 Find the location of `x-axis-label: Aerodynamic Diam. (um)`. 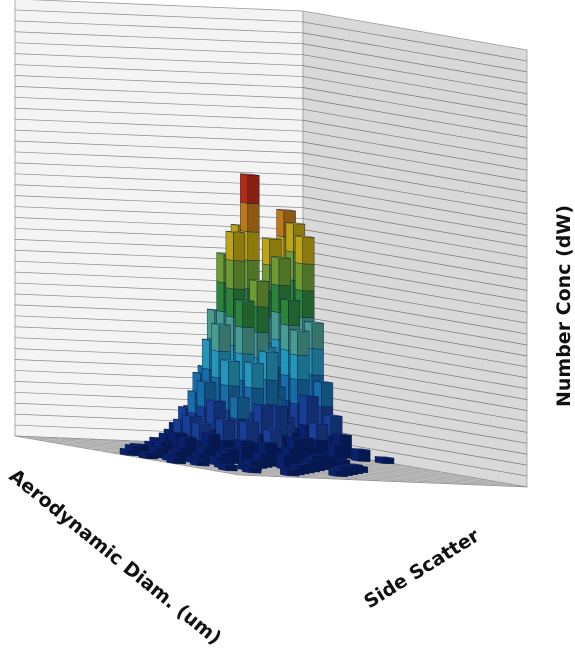

x-axis-label: Aerodynamic Diam. (um) is located at coordinates (115, 557).